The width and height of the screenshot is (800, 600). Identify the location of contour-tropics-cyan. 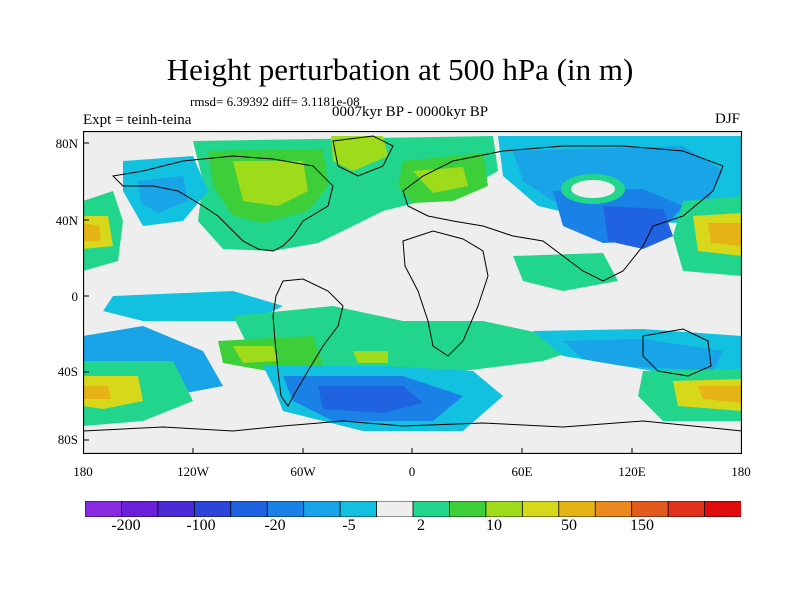
(193, 306).